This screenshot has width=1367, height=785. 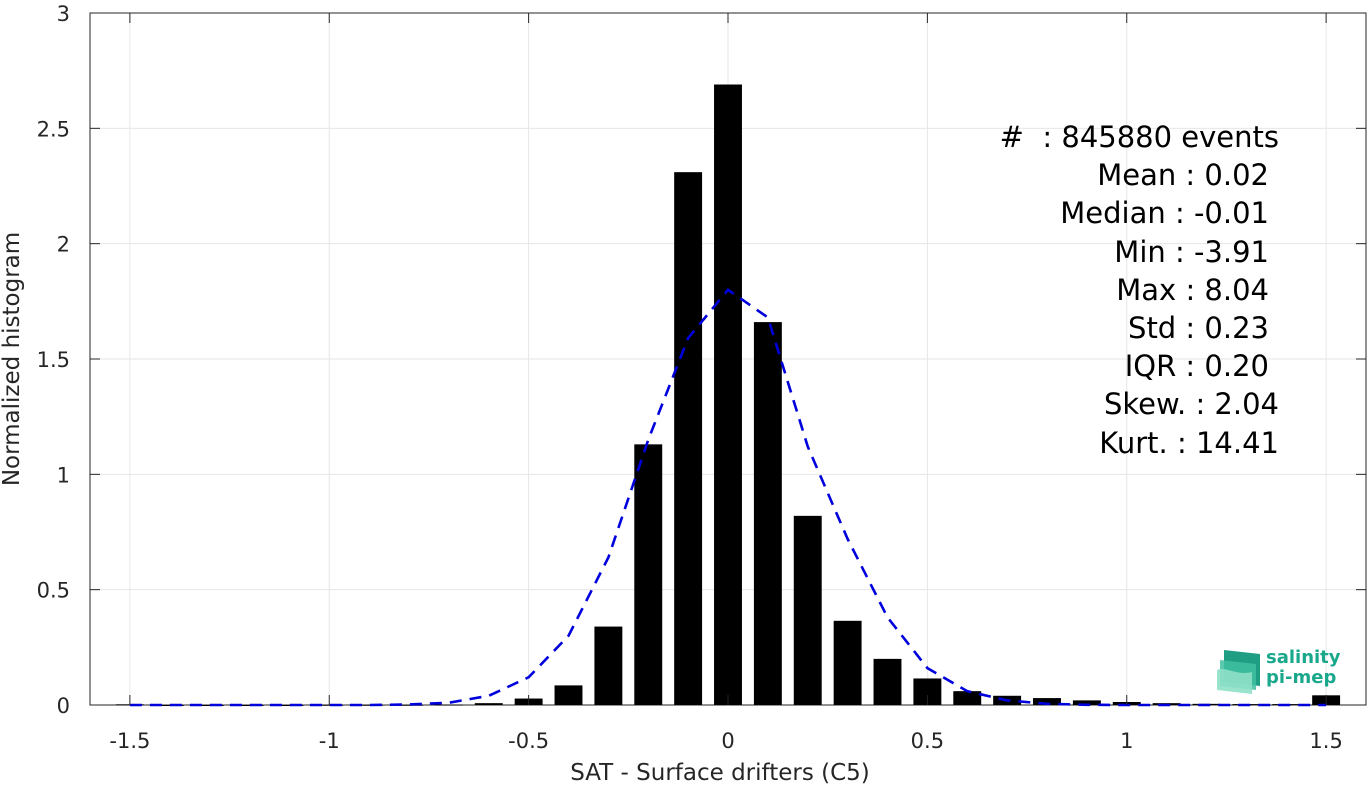 I want to click on y-tick-label: 0, so click(x=63, y=706).